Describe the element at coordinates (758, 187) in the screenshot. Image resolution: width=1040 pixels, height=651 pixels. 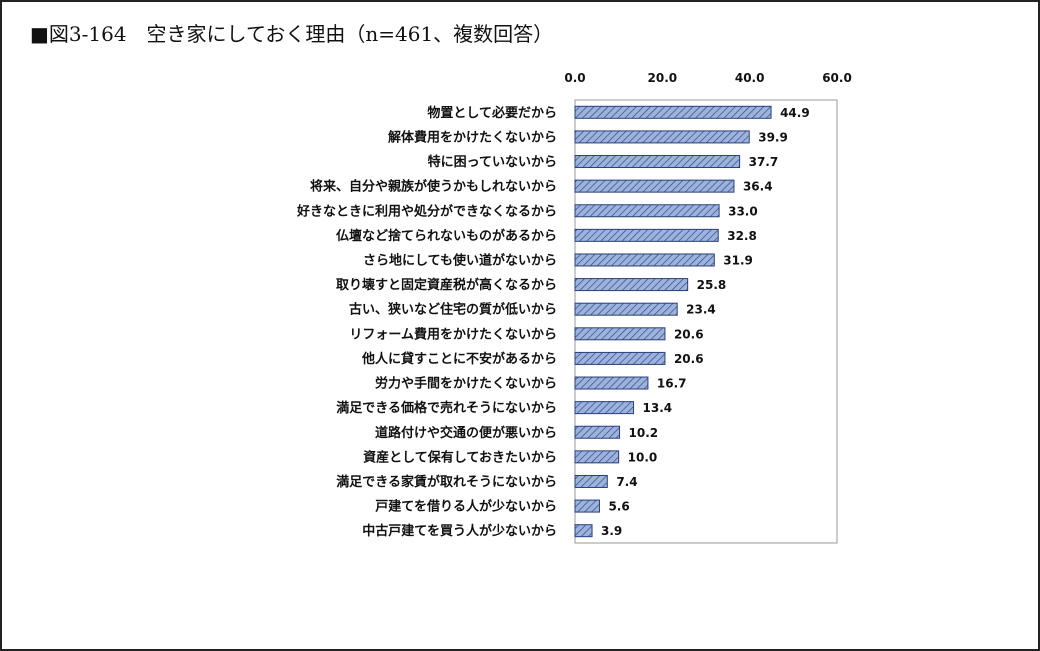
I see `value-label: 36.4` at that location.